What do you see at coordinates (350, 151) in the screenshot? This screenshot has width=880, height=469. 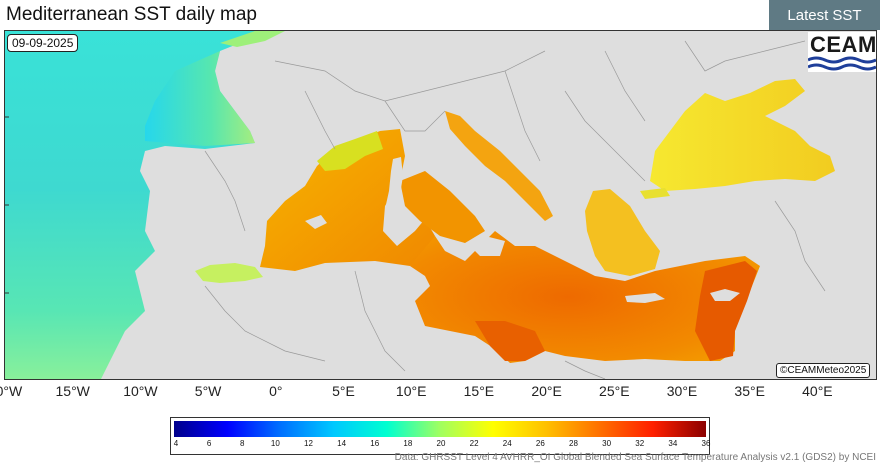 I see `ligurian-sea` at bounding box center [350, 151].